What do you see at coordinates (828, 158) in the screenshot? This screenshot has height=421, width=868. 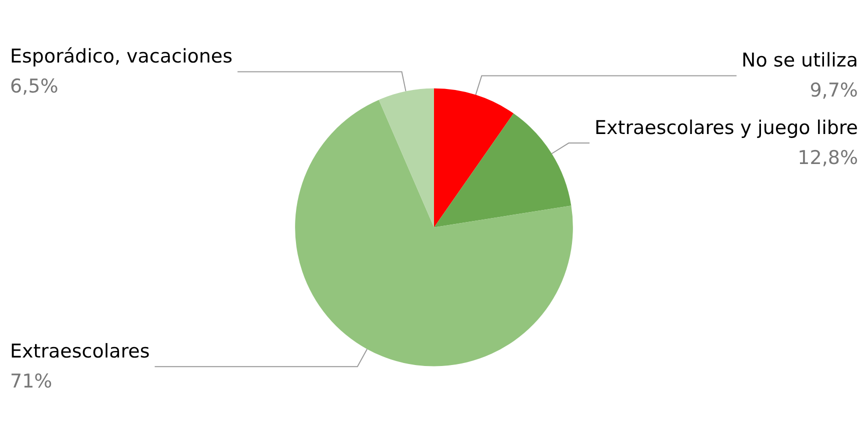 I see `data-label: 12,8%` at bounding box center [828, 158].